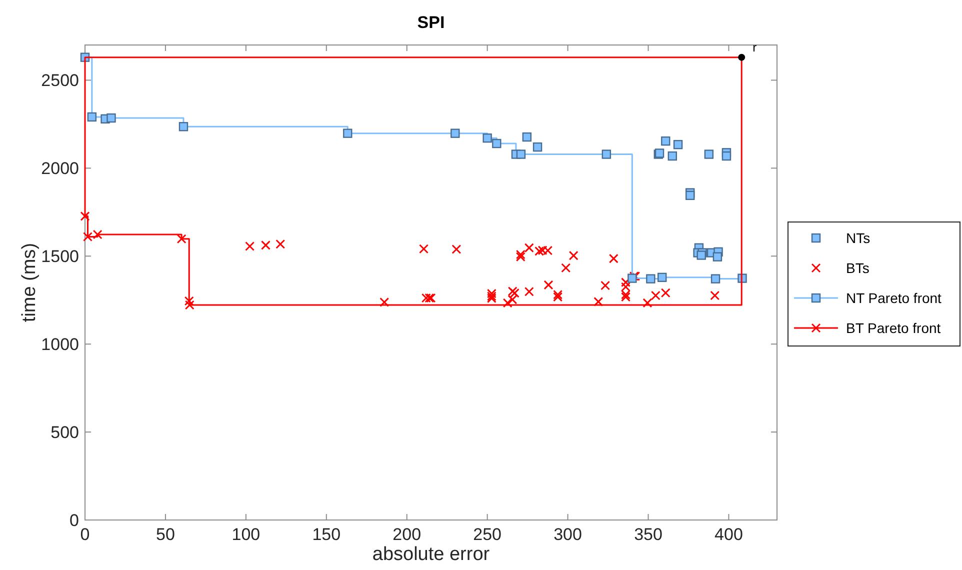  I want to click on x-tick-label: 50, so click(165, 534).